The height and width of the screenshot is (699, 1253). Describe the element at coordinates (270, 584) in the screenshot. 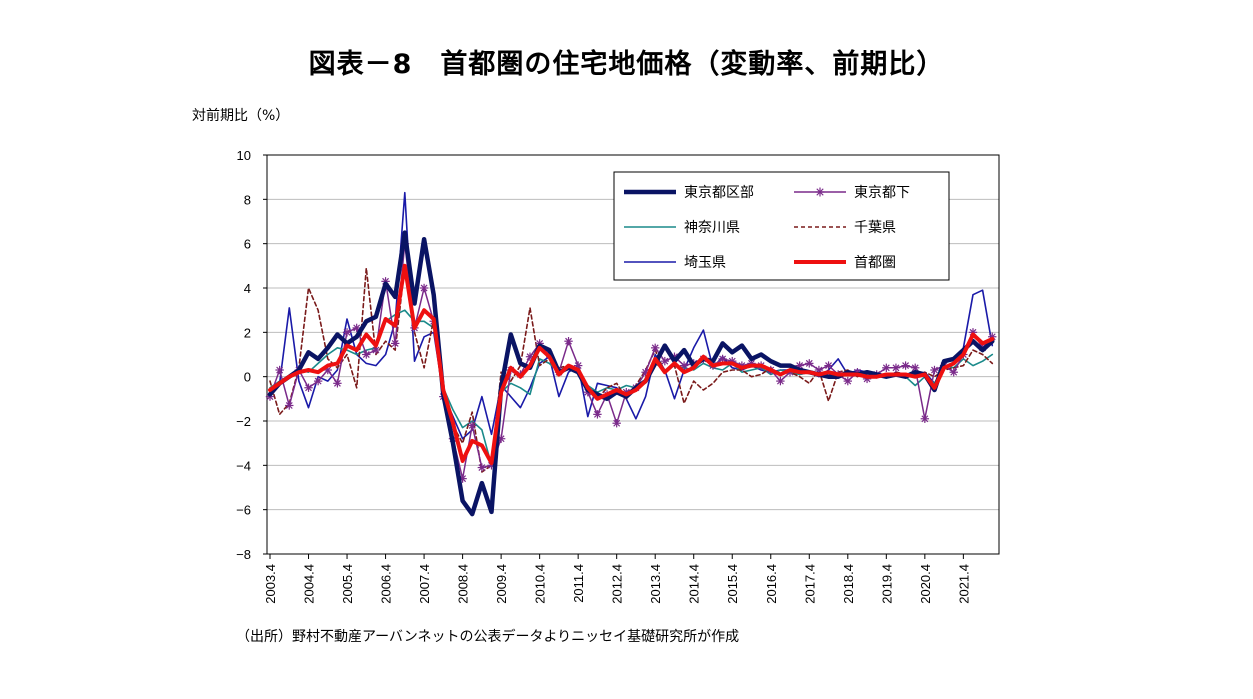

I see `x-tick-label: 2003.4` at that location.